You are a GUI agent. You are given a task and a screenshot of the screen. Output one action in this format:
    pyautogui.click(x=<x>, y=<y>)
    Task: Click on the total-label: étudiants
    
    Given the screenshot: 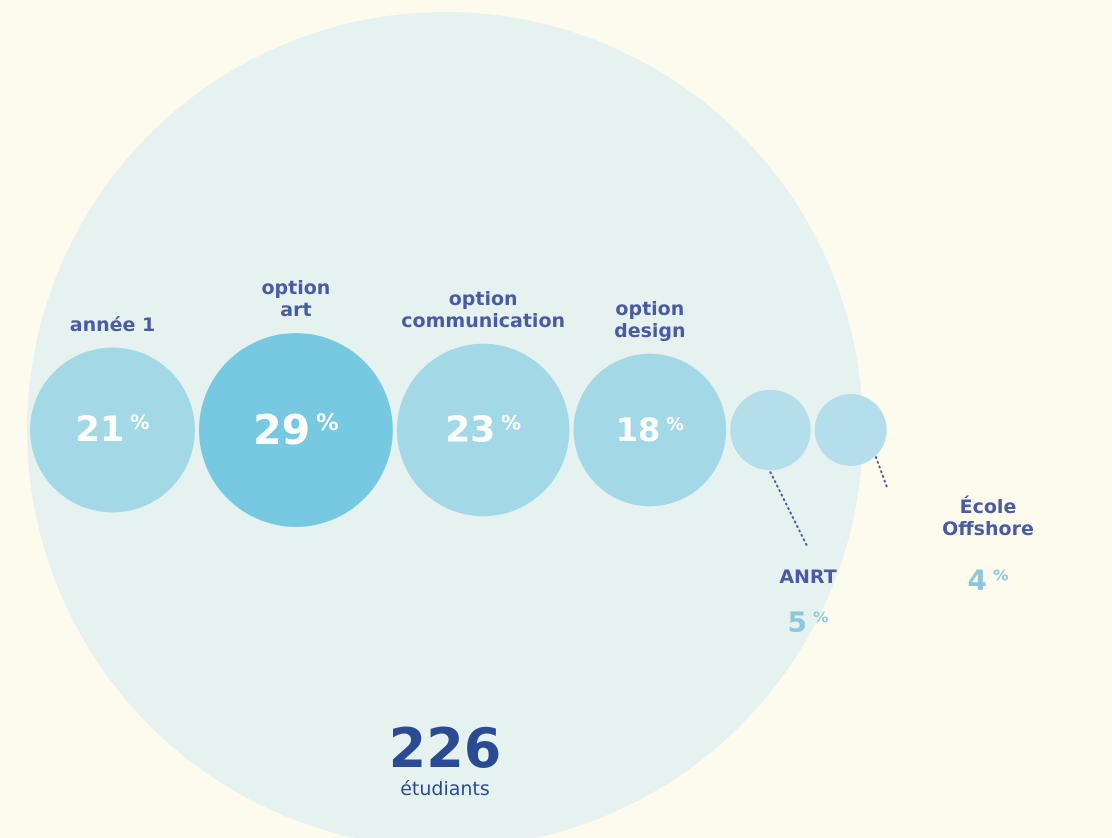 What is the action you would take?
    pyautogui.click(x=445, y=789)
    